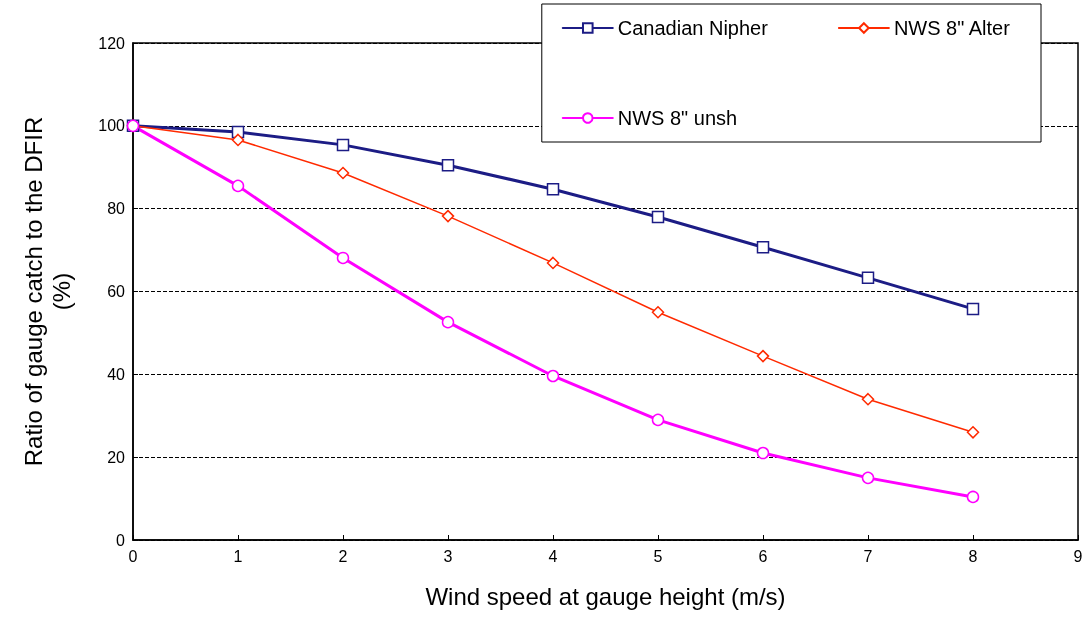  I want to click on legend-label: NWS 8" Alter, so click(952, 28).